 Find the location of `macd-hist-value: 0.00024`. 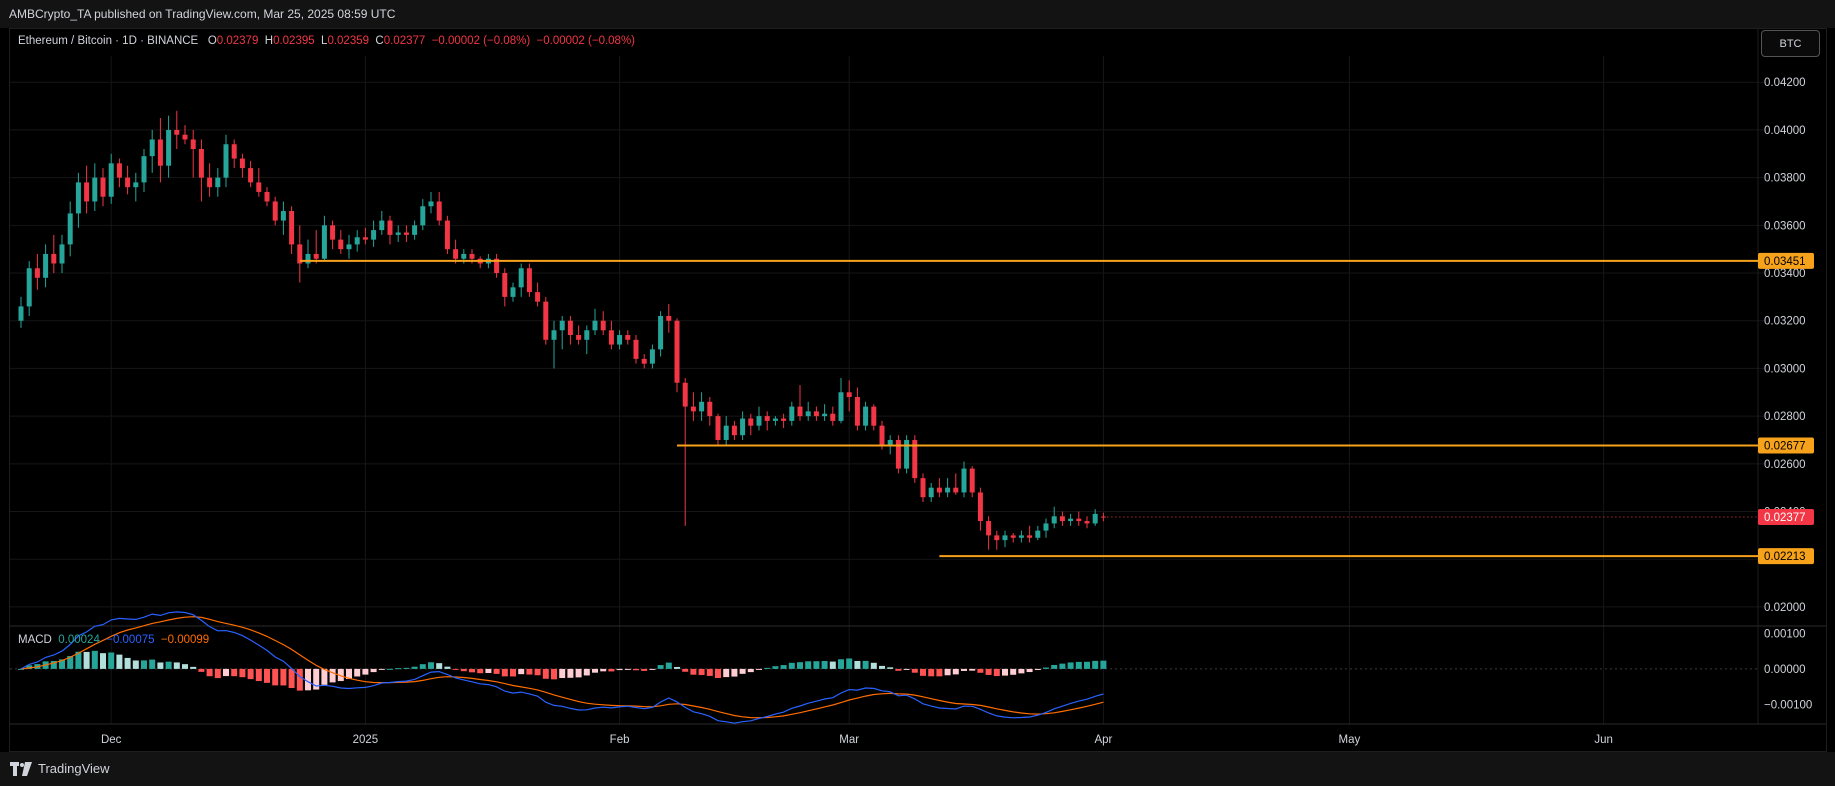

macd-hist-value: 0.00024 is located at coordinates (79, 640).